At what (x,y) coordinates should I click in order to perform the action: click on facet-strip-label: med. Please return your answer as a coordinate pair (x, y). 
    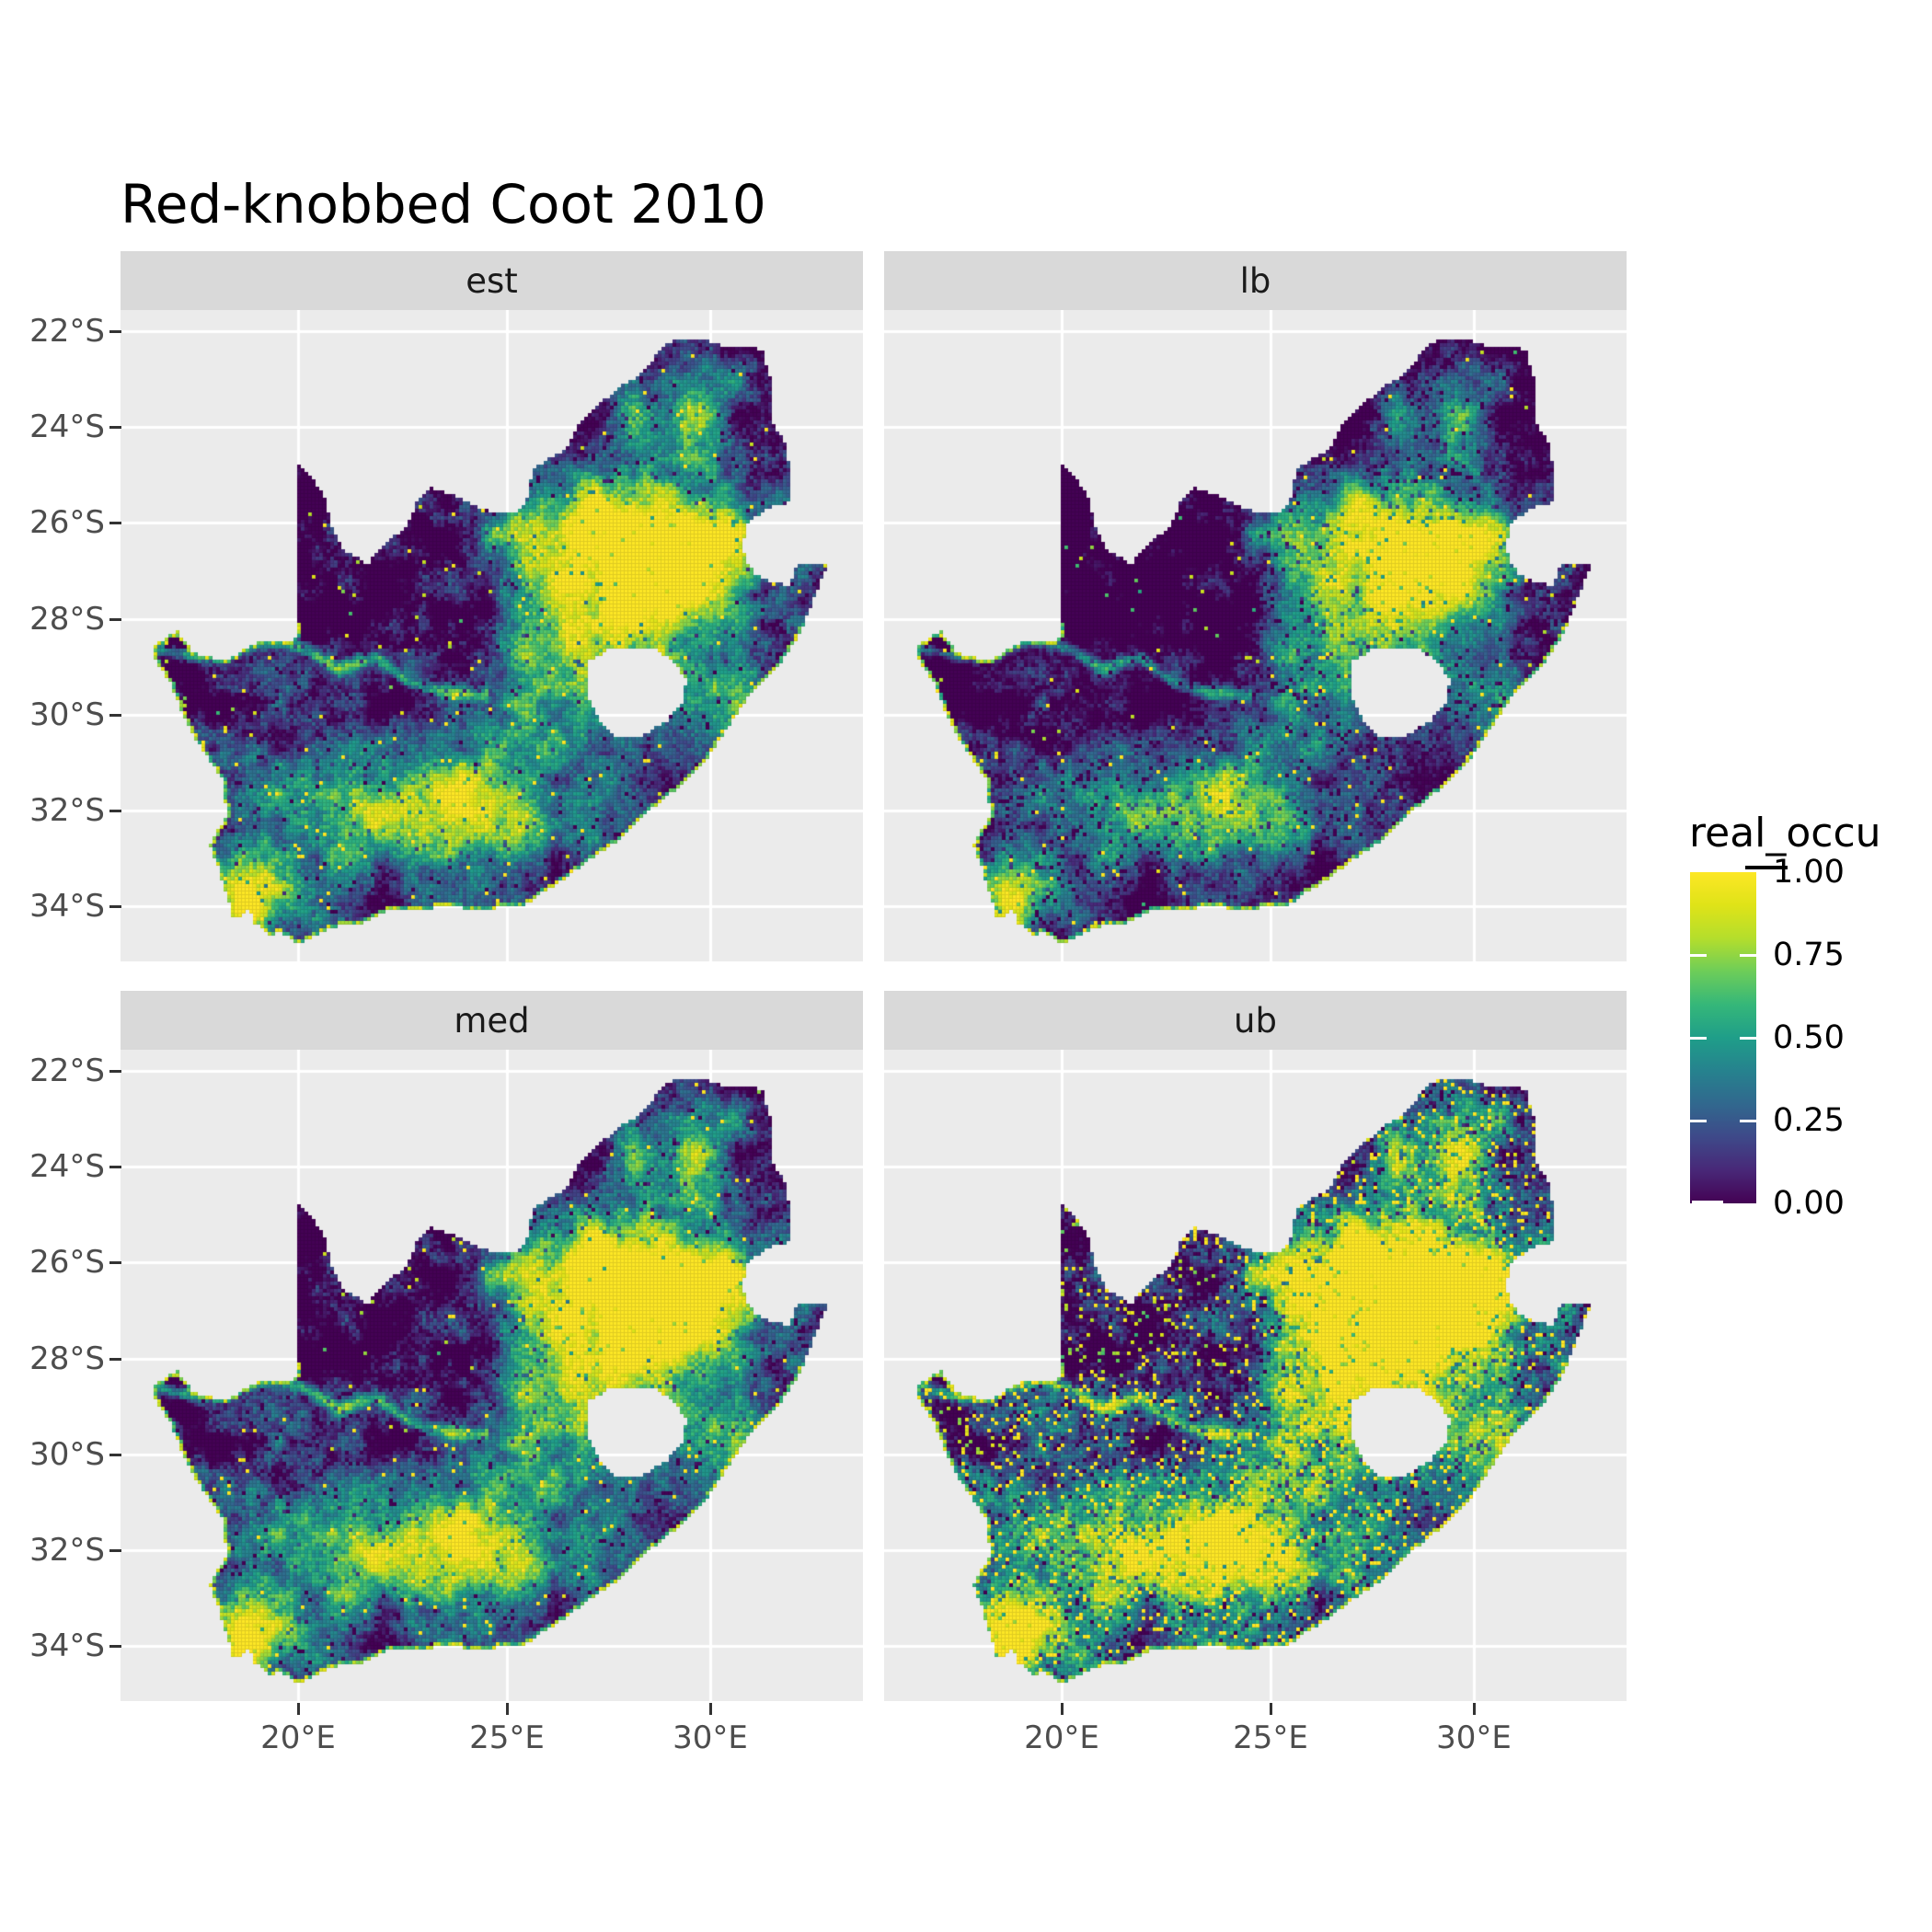
    Looking at the image, I should click on (492, 1020).